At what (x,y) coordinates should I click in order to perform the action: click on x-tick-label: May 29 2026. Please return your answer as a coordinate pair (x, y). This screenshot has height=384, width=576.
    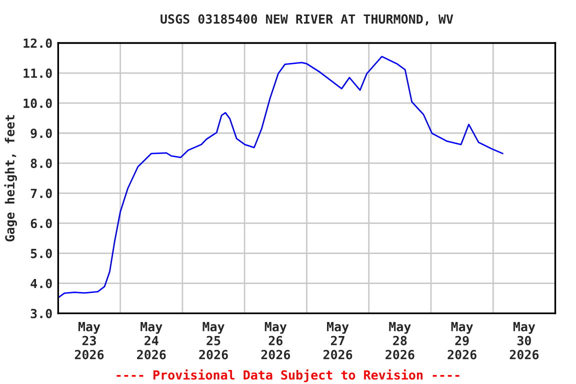
    Looking at the image, I should click on (462, 341).